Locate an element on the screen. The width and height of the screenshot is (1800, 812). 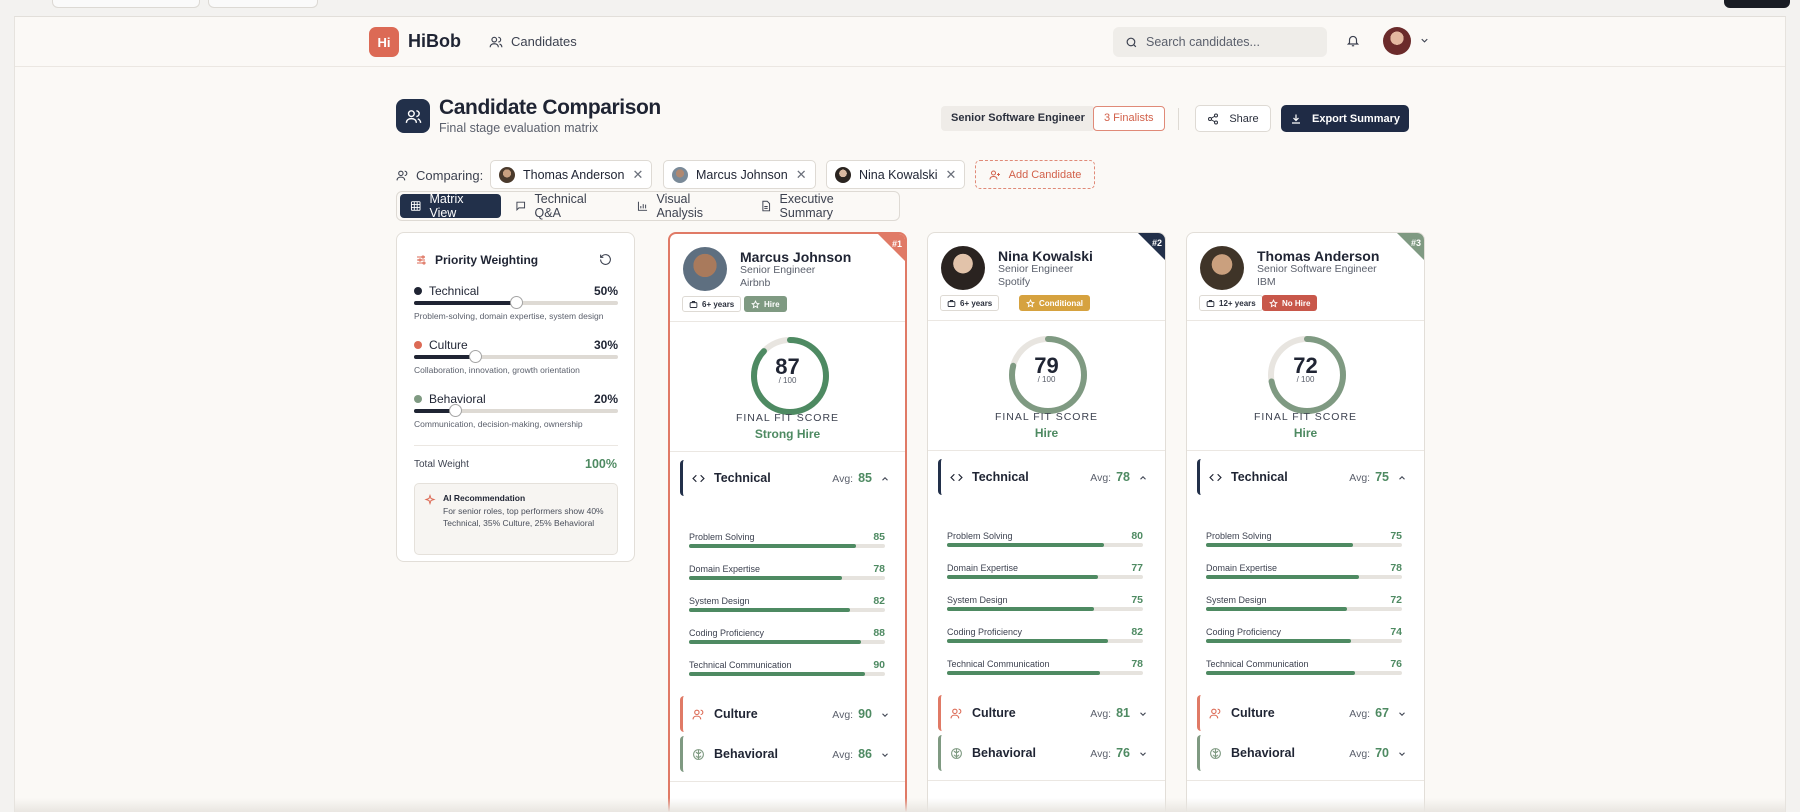
category-behavioral: Behavioral Avg: 76 is located at coordinates (1046, 753).